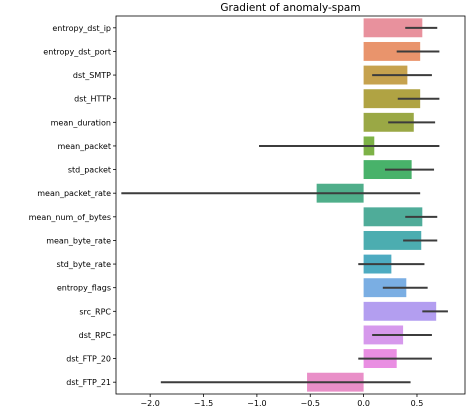  I want to click on x-tick-label: −1.5, so click(203, 403).